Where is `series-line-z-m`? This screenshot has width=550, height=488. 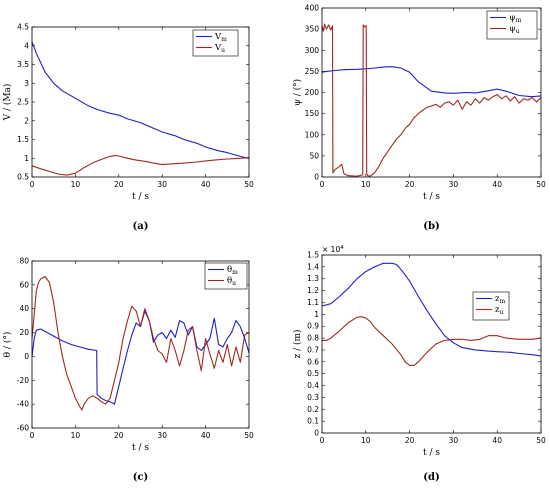 series-line-z-m is located at coordinates (431, 309).